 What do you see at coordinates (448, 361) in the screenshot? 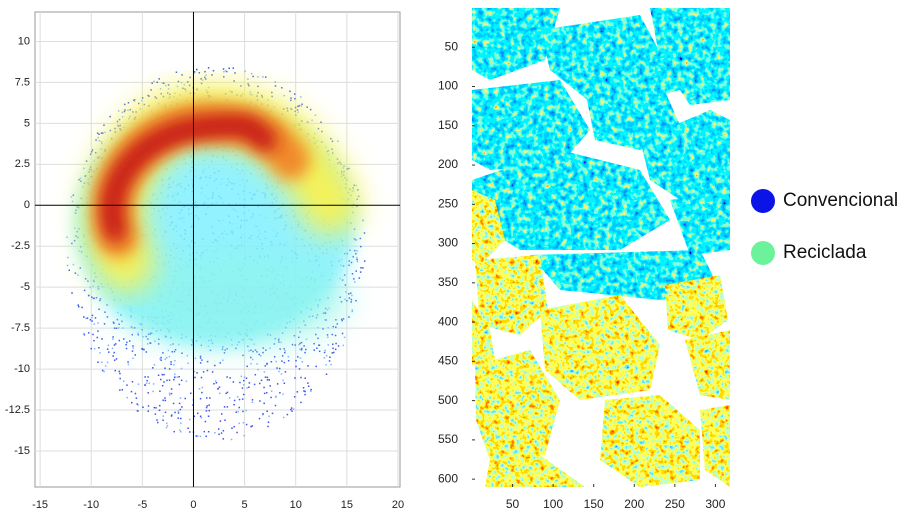
I see `y-tick-label: 450` at bounding box center [448, 361].